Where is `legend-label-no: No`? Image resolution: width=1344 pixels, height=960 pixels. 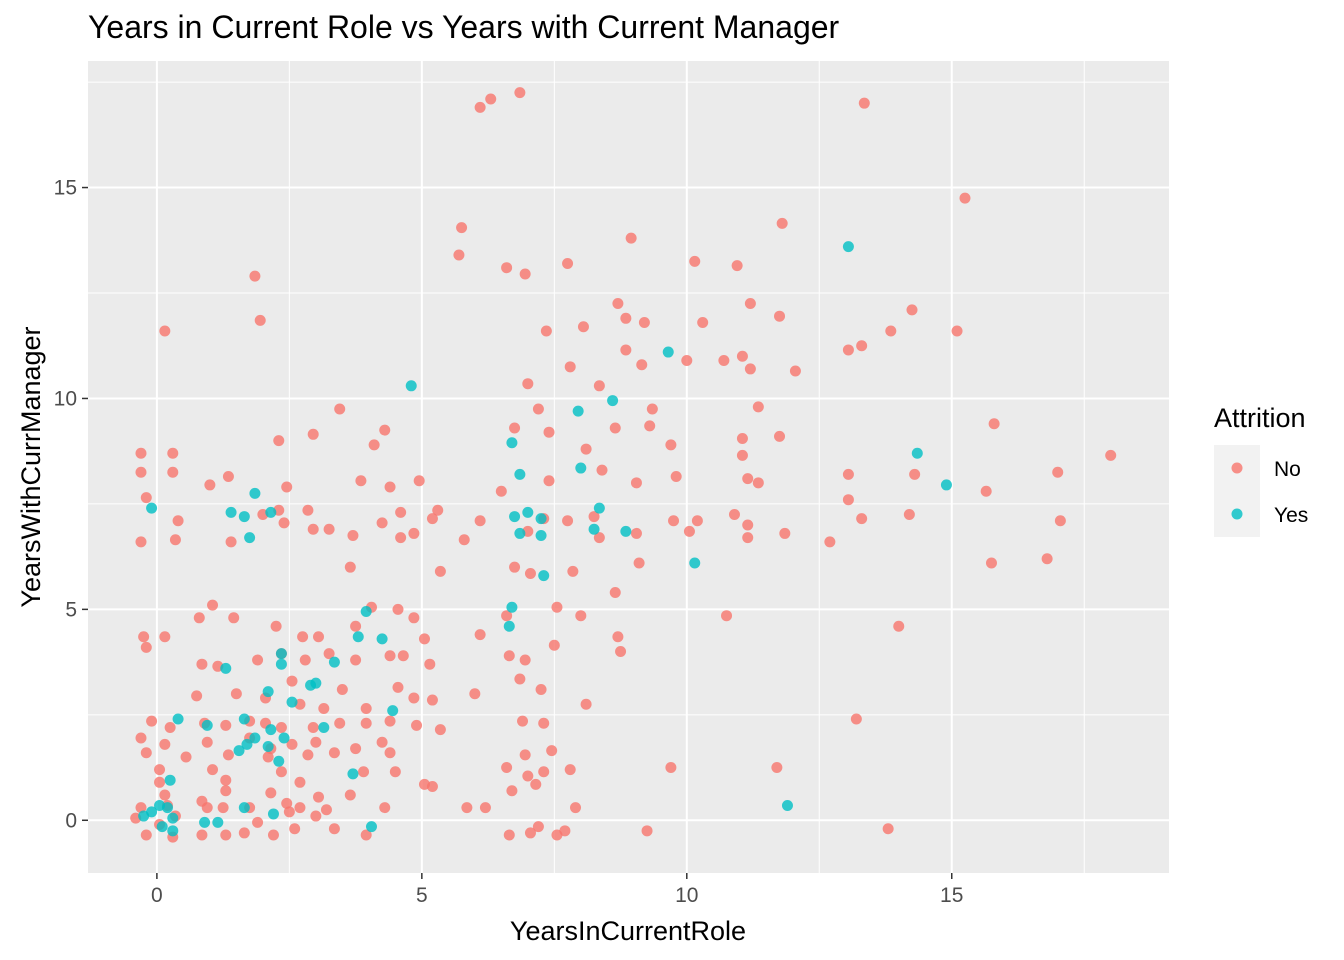 legend-label-no: No is located at coordinates (1287, 469).